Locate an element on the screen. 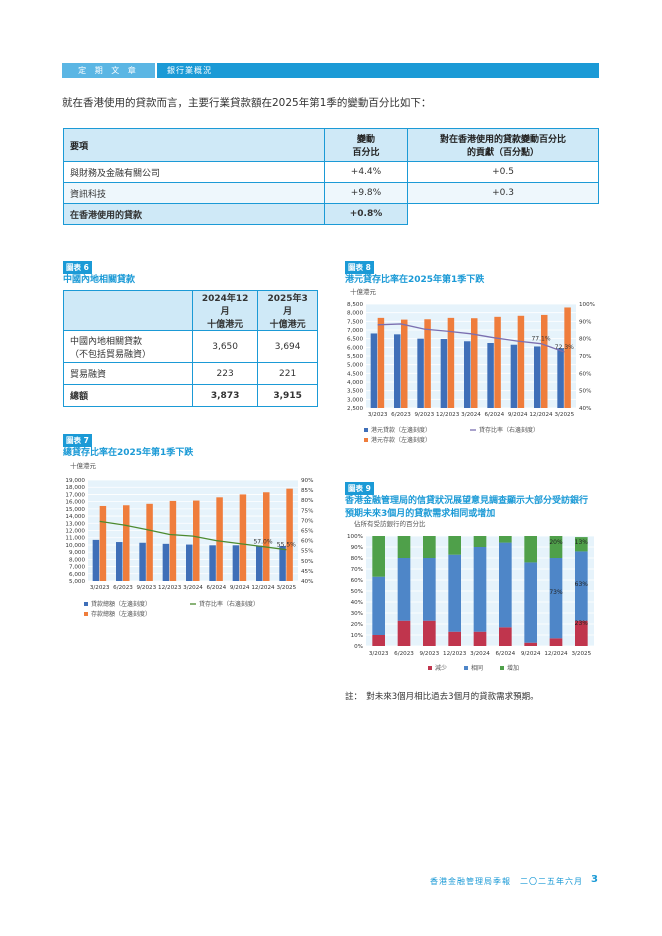 Image resolution: width=662 pixels, height=936 pixels. table1-header-item: 要項 is located at coordinates (194, 145).